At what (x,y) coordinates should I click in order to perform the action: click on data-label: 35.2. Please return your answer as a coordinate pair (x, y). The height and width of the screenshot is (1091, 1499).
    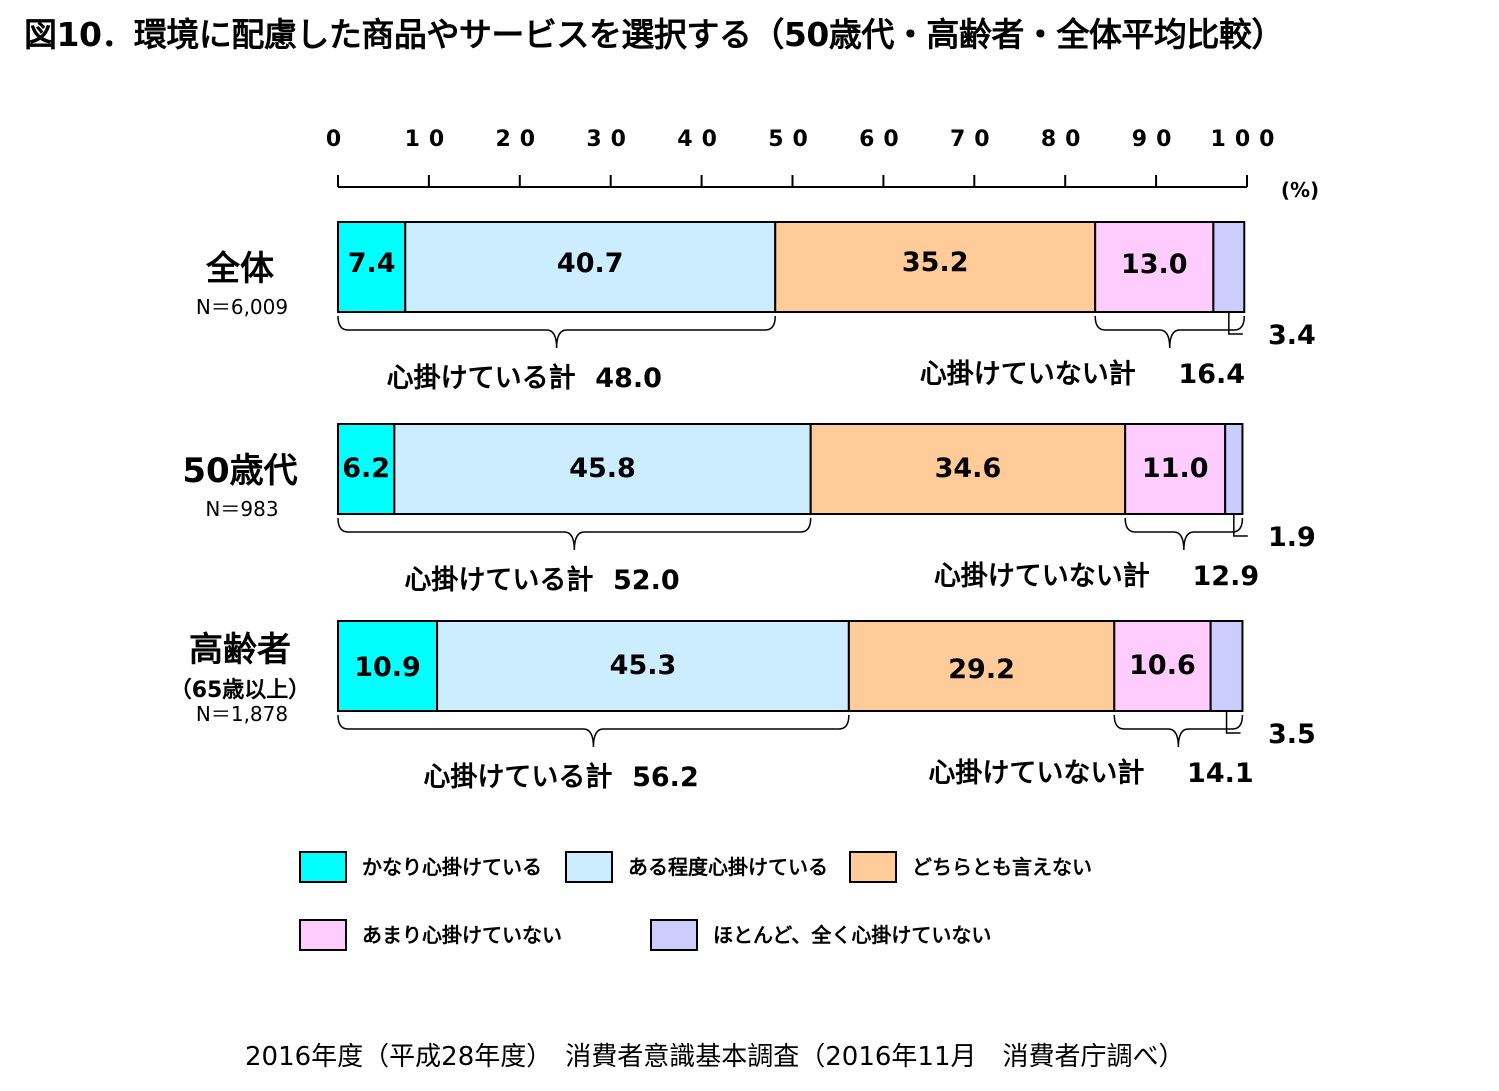
    Looking at the image, I should click on (935, 262).